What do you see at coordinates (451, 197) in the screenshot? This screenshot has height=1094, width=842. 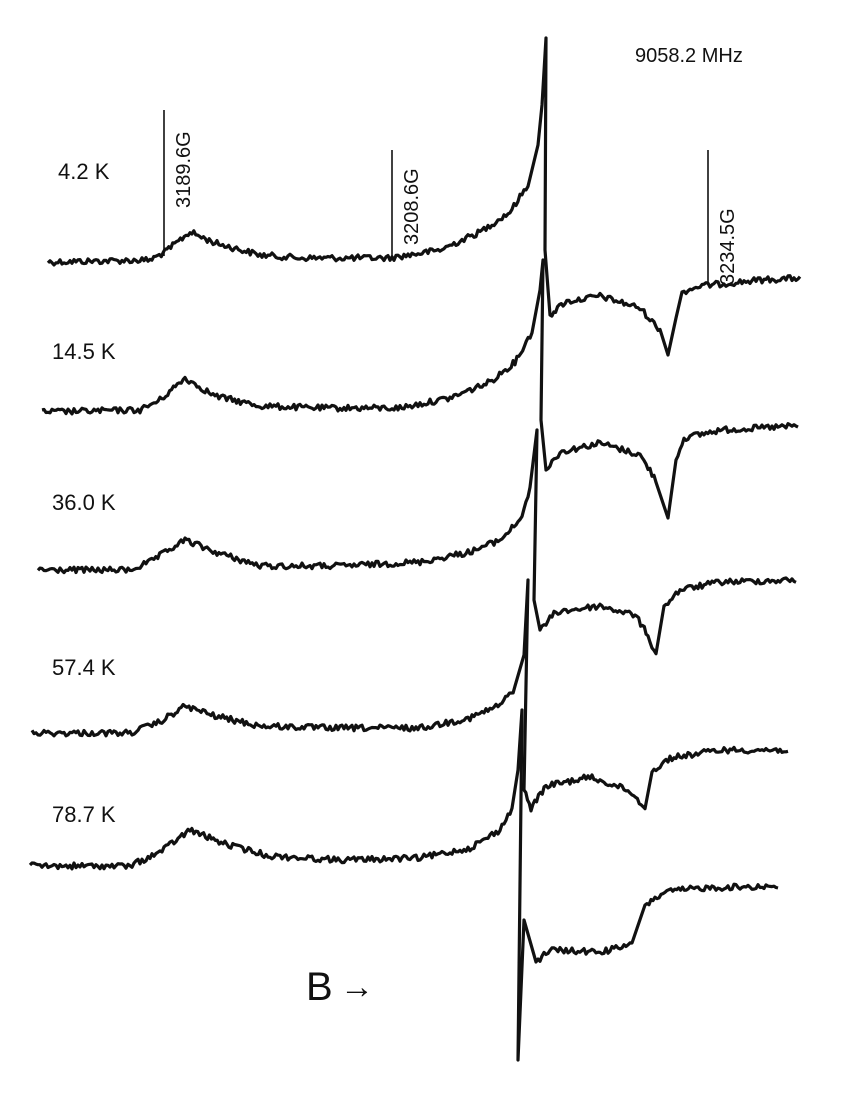 I see `field-markers: 3189.6G 3208.6G 3234.5G` at bounding box center [451, 197].